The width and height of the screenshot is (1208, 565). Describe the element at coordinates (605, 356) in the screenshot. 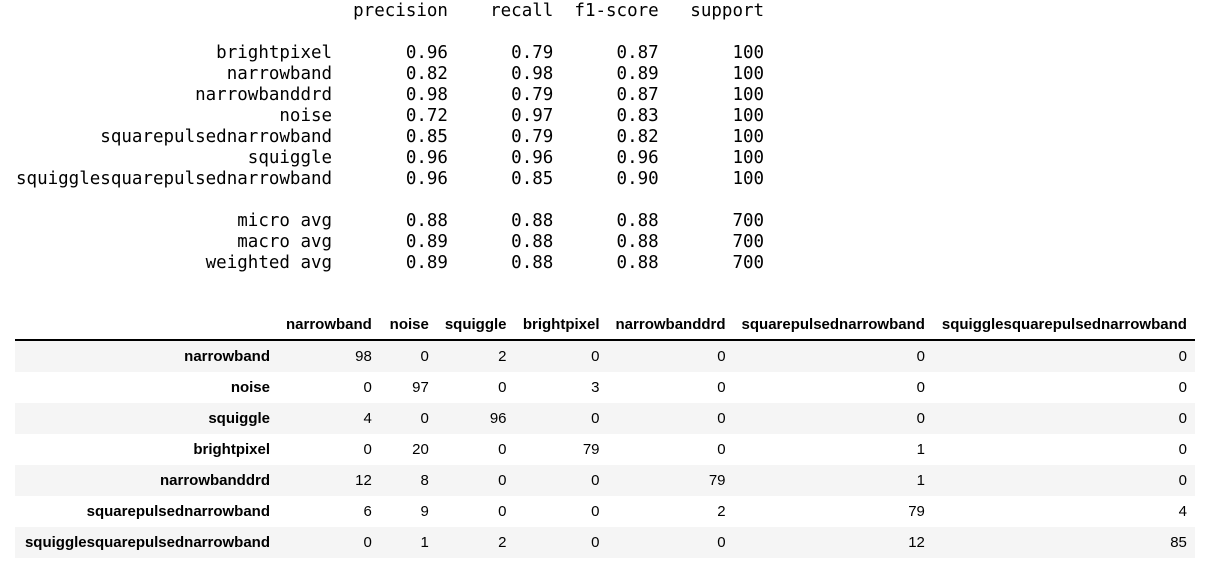

I see `table-row: narrowband 98 0 2 0 0 0 0` at that location.